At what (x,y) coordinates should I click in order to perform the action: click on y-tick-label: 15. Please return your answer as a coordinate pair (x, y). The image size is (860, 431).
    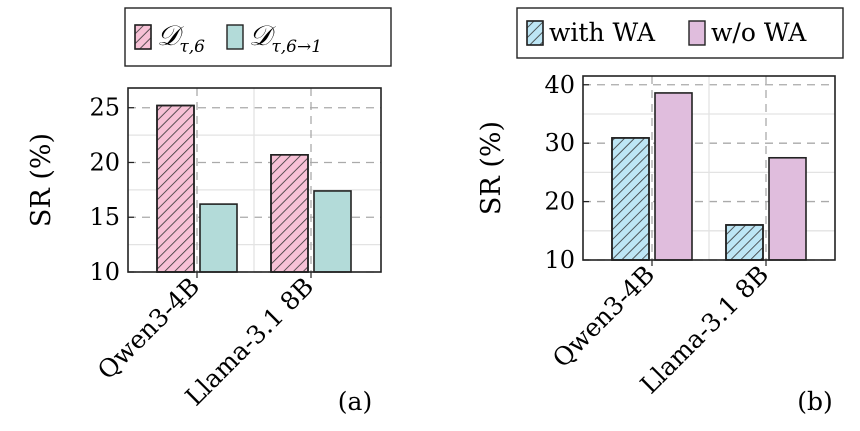
    Looking at the image, I should click on (104, 217).